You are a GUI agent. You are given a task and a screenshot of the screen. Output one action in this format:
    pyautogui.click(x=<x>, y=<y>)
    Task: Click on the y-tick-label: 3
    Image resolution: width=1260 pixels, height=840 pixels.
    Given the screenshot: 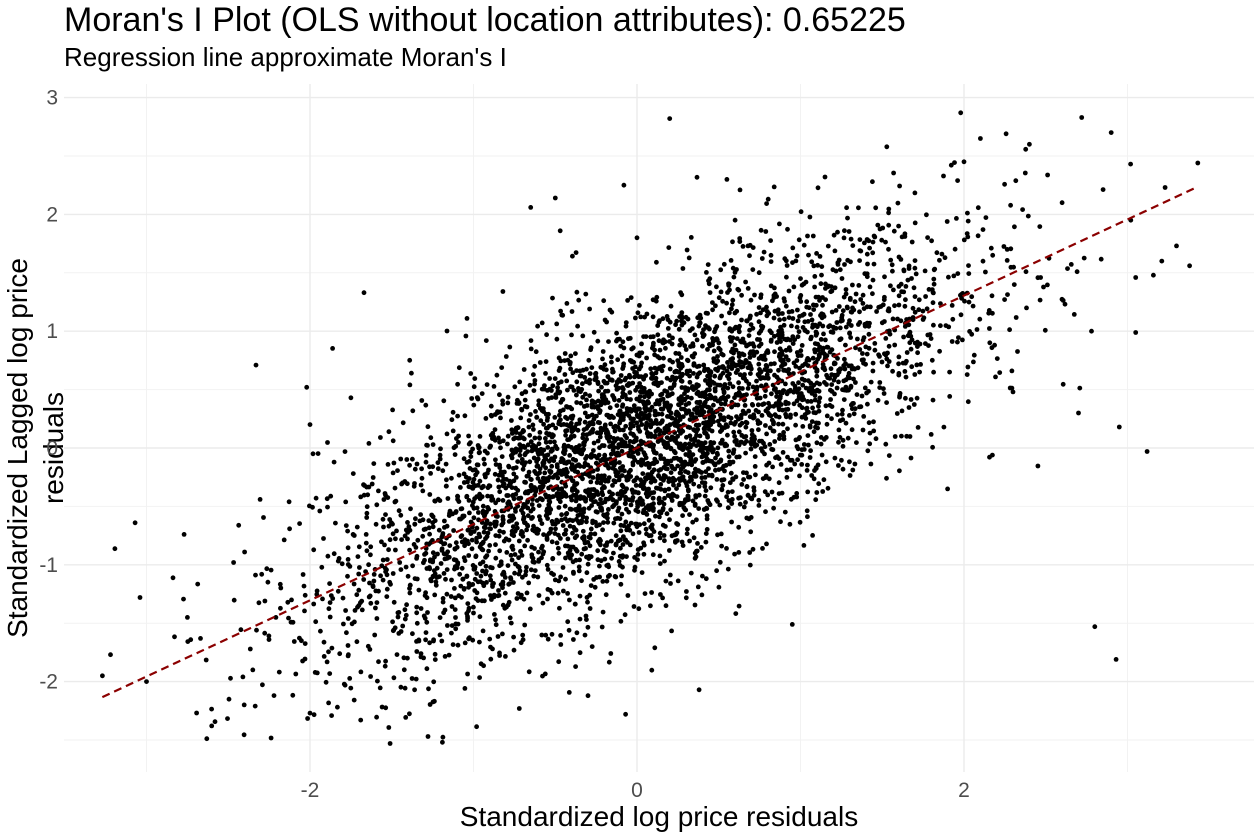 What is the action you would take?
    pyautogui.click(x=52, y=98)
    